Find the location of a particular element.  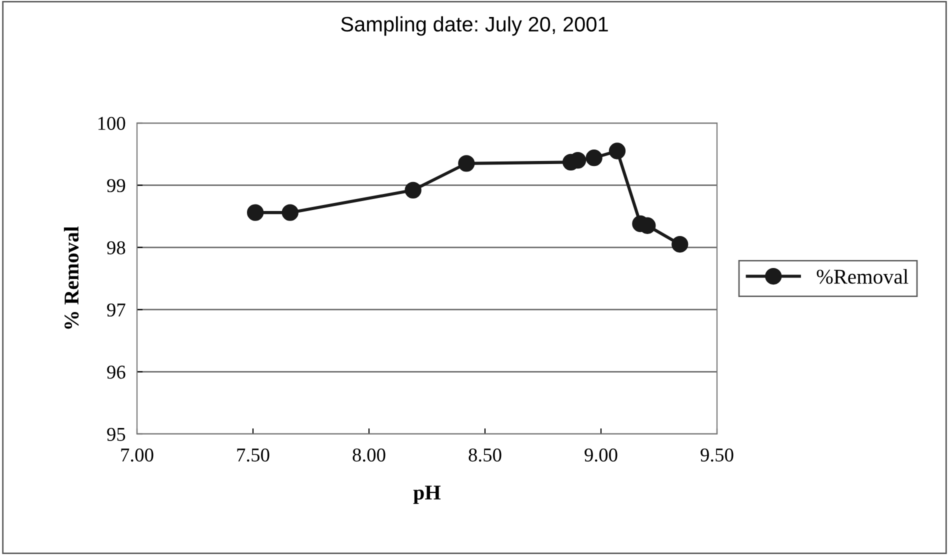

y-axis-title: % Removal is located at coordinates (71, 277).